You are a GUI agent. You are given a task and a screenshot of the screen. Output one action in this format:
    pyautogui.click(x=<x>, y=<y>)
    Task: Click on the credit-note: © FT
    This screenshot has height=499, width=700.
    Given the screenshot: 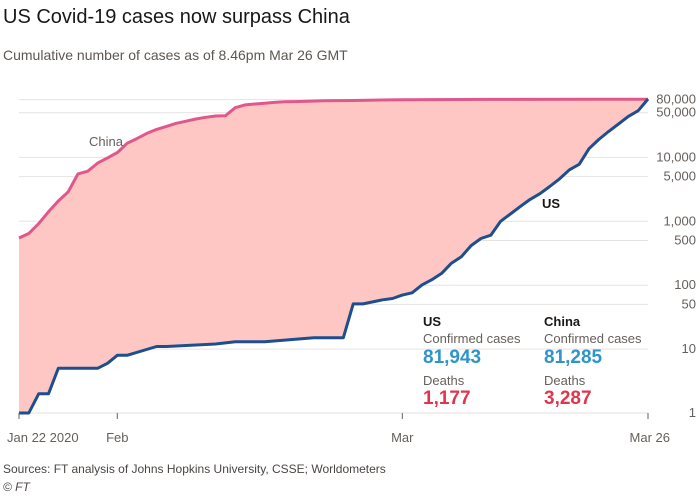 What is the action you would take?
    pyautogui.click(x=16, y=487)
    